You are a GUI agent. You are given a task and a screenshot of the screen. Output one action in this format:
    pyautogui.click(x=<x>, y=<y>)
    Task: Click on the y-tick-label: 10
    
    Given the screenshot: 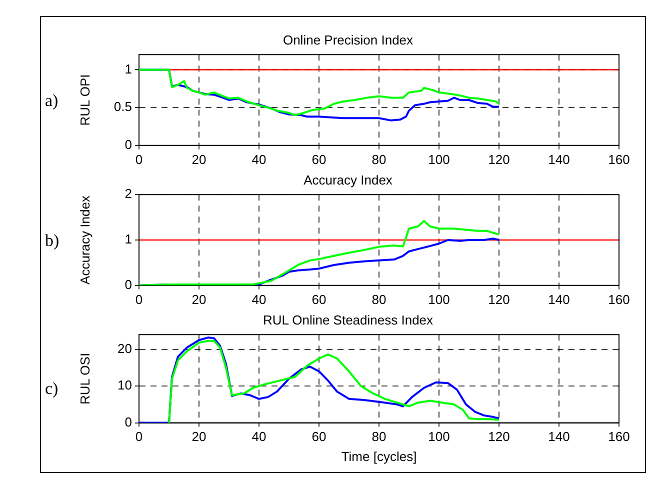 What is the action you would take?
    pyautogui.click(x=125, y=385)
    